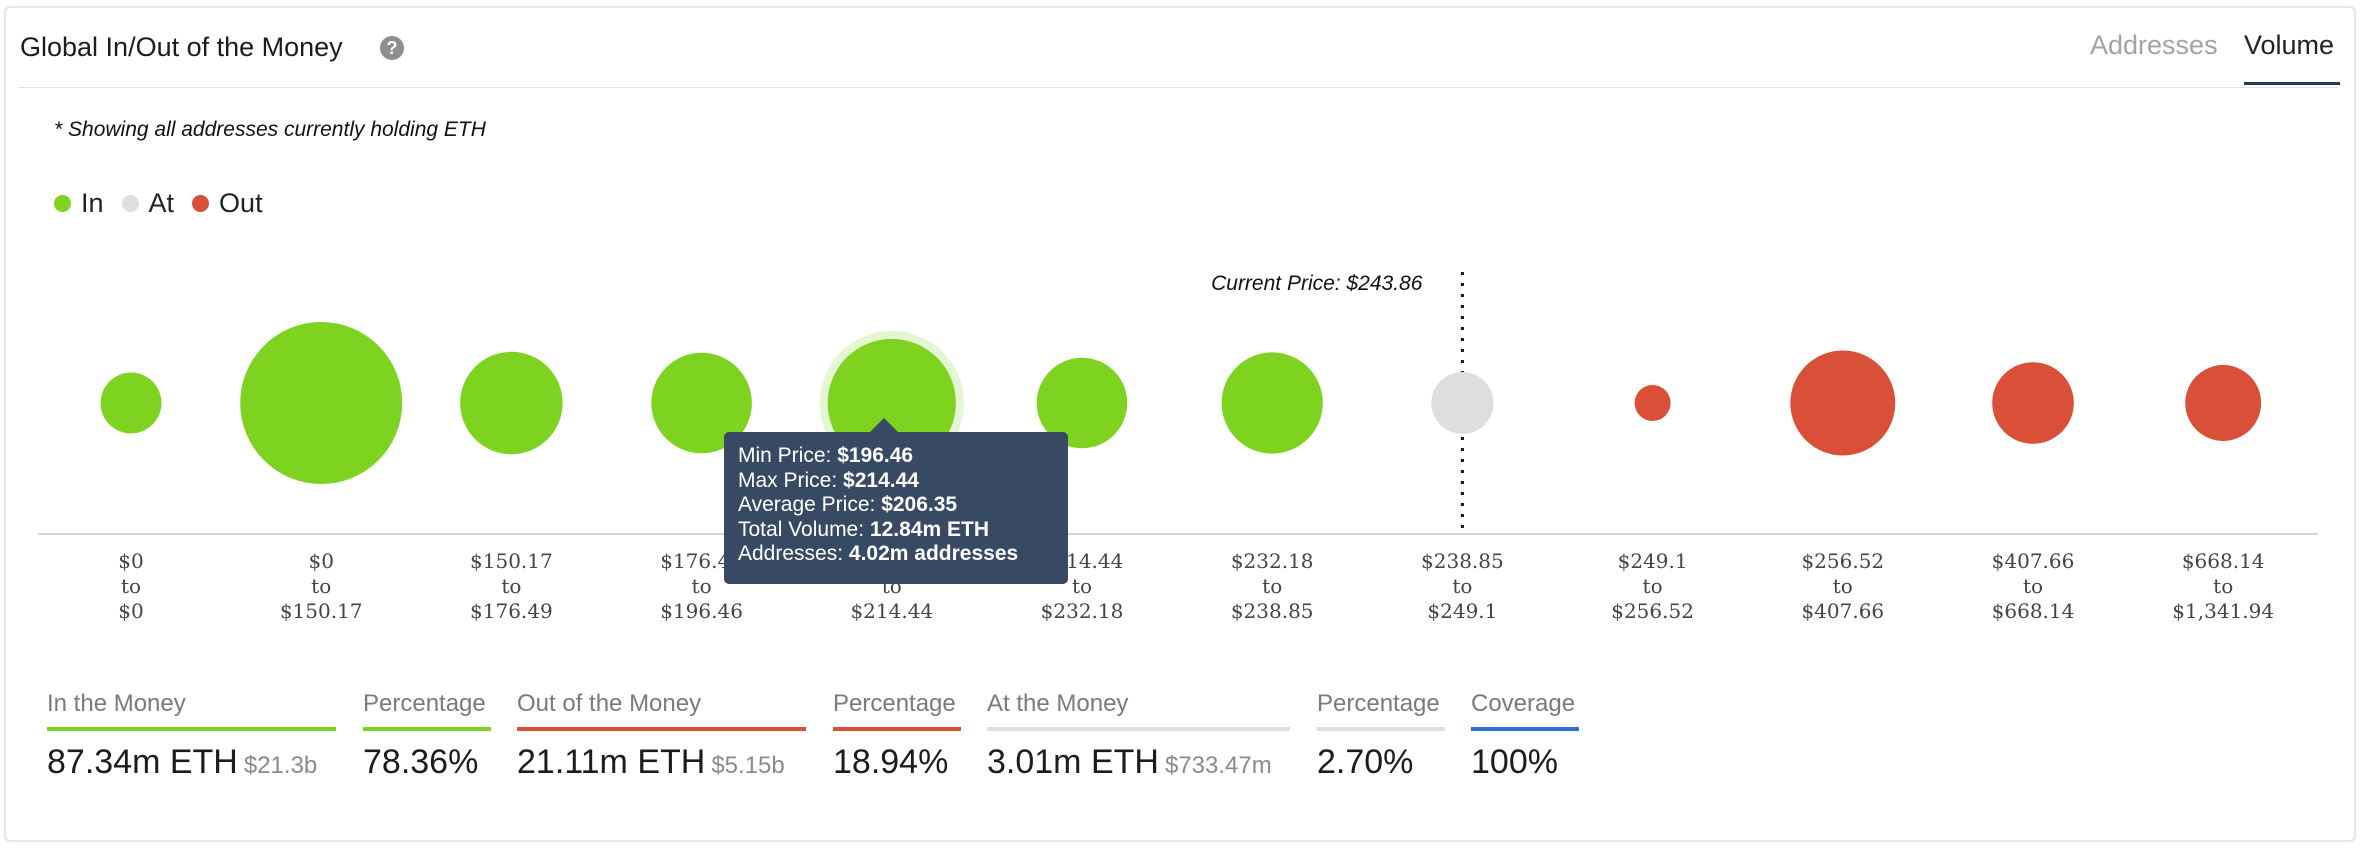 This screenshot has height=850, width=2362. I want to click on stat-value: 87.34m ETH $21.3b, so click(182, 762).